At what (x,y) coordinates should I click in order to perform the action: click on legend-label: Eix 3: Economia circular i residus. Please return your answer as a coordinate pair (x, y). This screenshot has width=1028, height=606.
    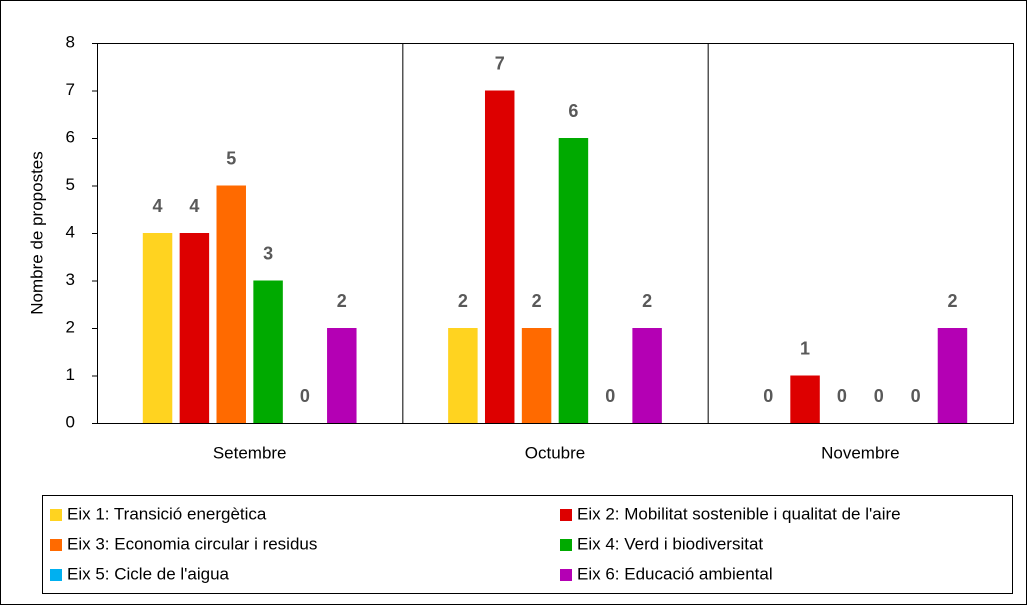
    Looking at the image, I should click on (192, 543).